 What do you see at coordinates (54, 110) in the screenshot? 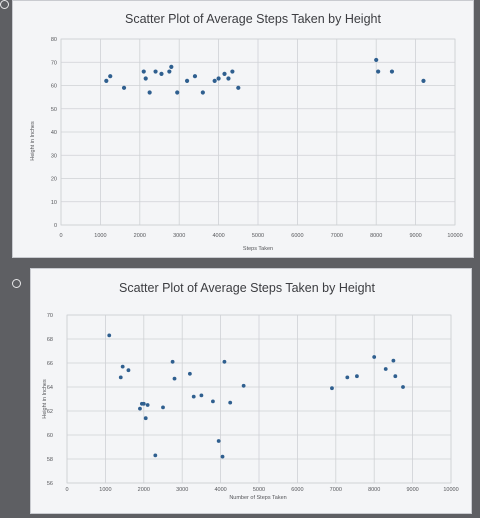
I see `y-tick-label: 50` at bounding box center [54, 110].